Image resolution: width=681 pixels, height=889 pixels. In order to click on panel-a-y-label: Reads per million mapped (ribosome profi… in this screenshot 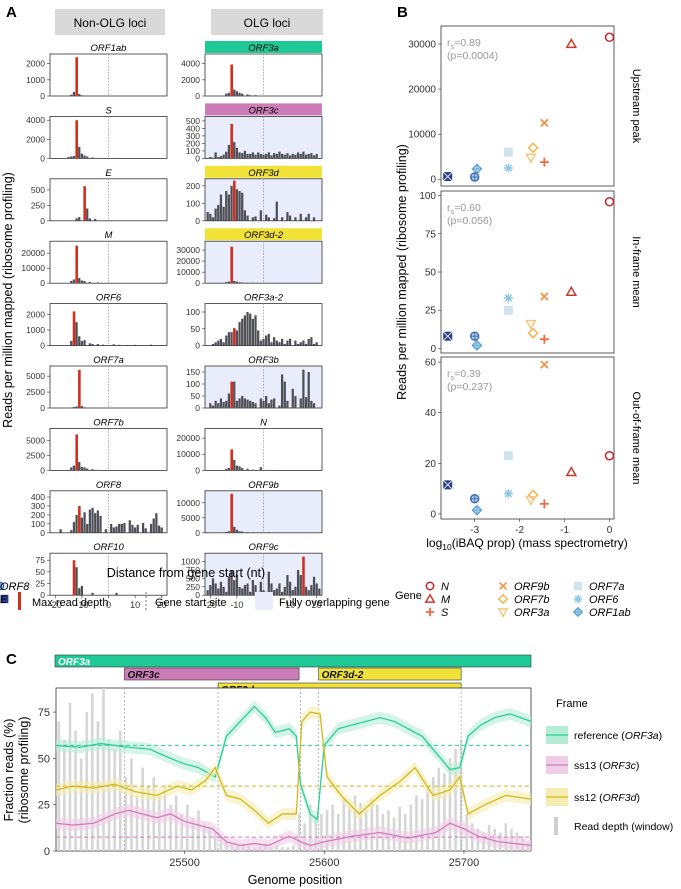, I will do `click(8, 300)`.